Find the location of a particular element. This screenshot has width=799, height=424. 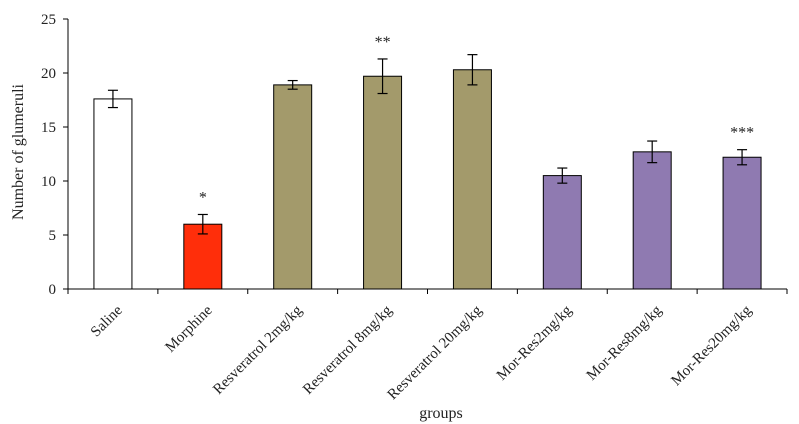

y-tick-label: 20 is located at coordinates (48, 74).